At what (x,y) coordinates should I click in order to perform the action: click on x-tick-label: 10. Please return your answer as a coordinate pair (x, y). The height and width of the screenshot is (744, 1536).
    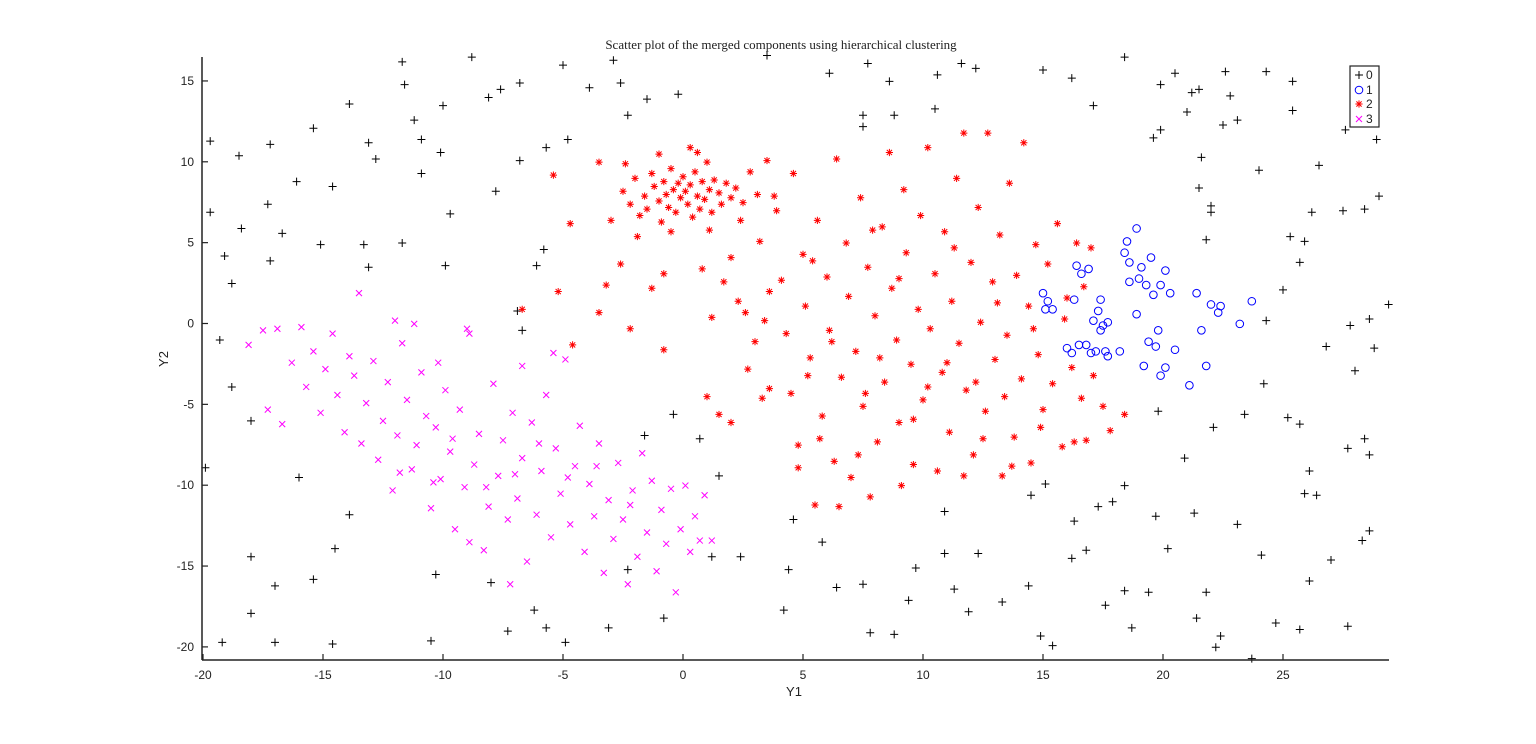
    Looking at the image, I should click on (923, 675).